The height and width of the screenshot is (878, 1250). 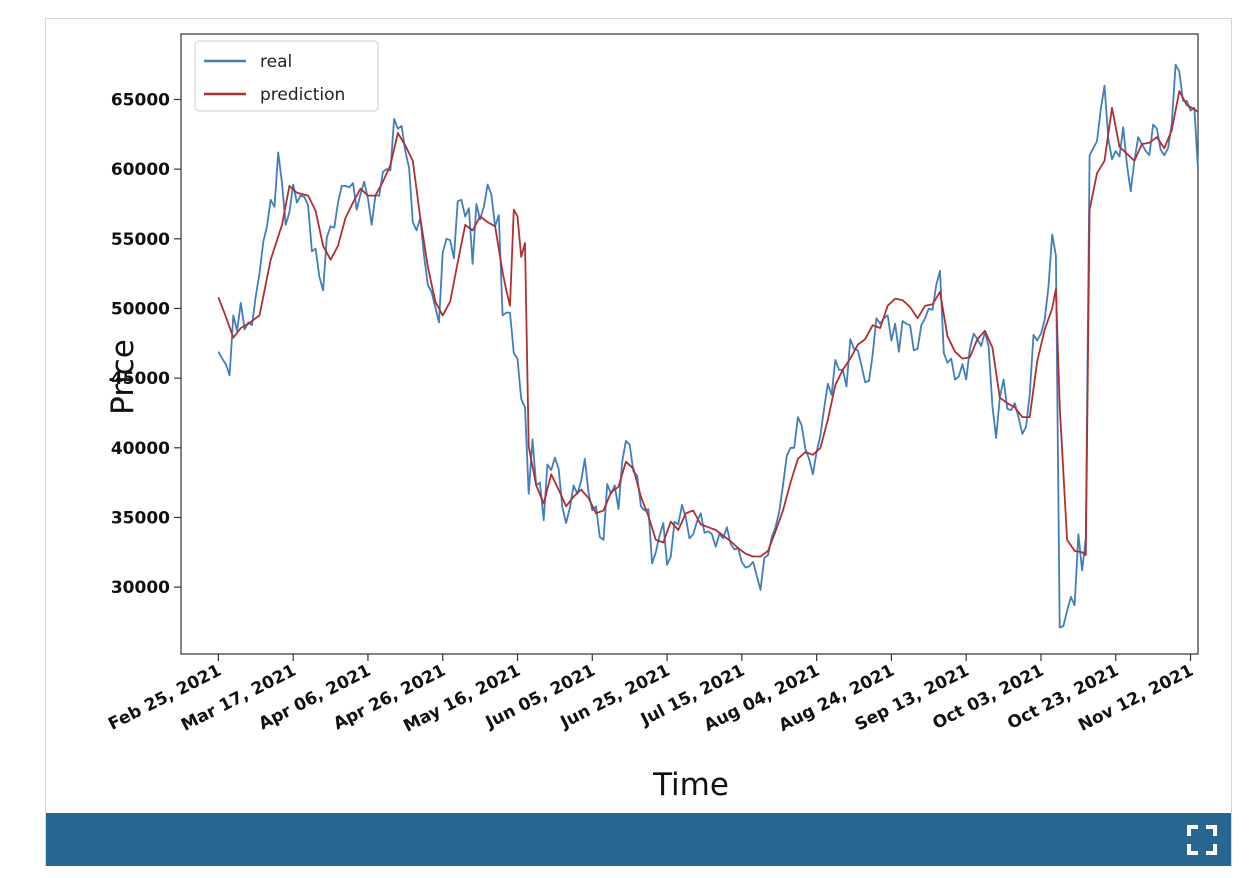 What do you see at coordinates (140, 170) in the screenshot?
I see `y-tick-label: 60000` at bounding box center [140, 170].